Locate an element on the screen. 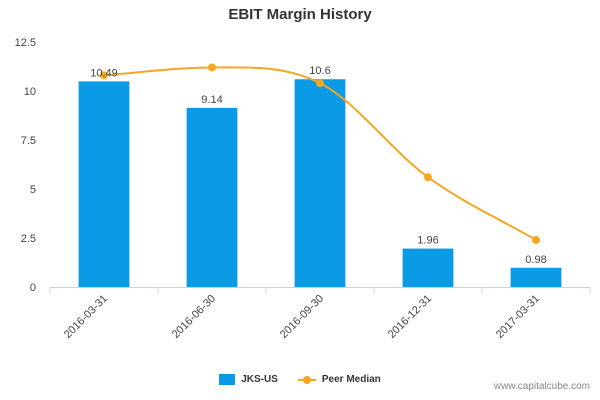 Image resolution: width=600 pixels, height=400 pixels. y-tick-label: 0 is located at coordinates (33, 288).